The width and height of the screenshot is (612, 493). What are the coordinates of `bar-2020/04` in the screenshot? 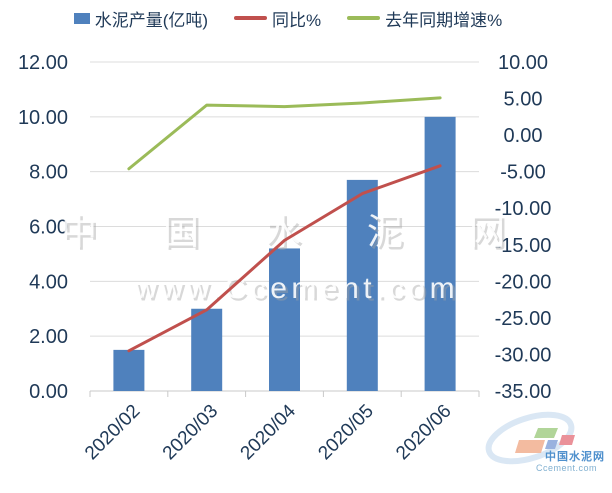 It's located at (284, 319).